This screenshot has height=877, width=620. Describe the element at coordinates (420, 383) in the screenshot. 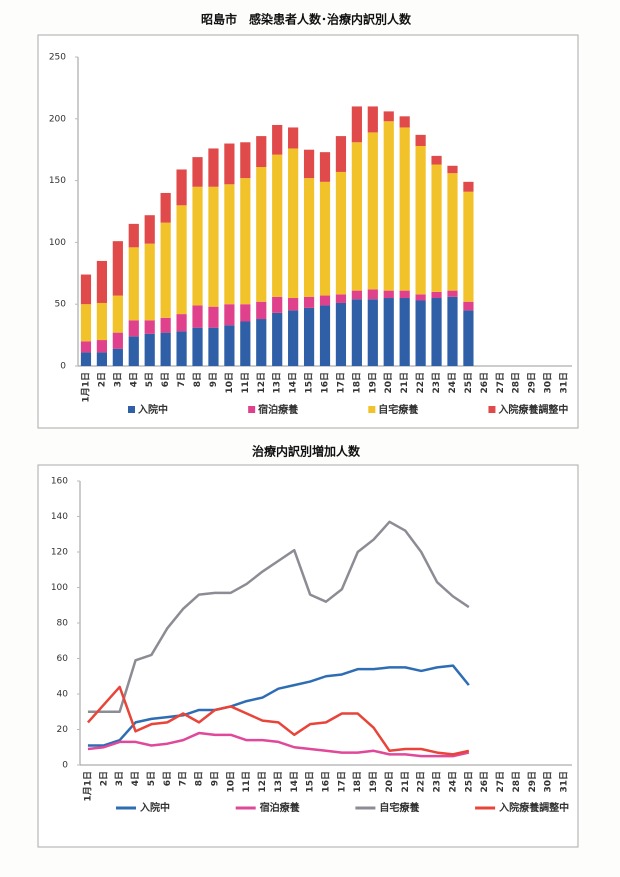

I see `x-tick-label: 22日` at that location.